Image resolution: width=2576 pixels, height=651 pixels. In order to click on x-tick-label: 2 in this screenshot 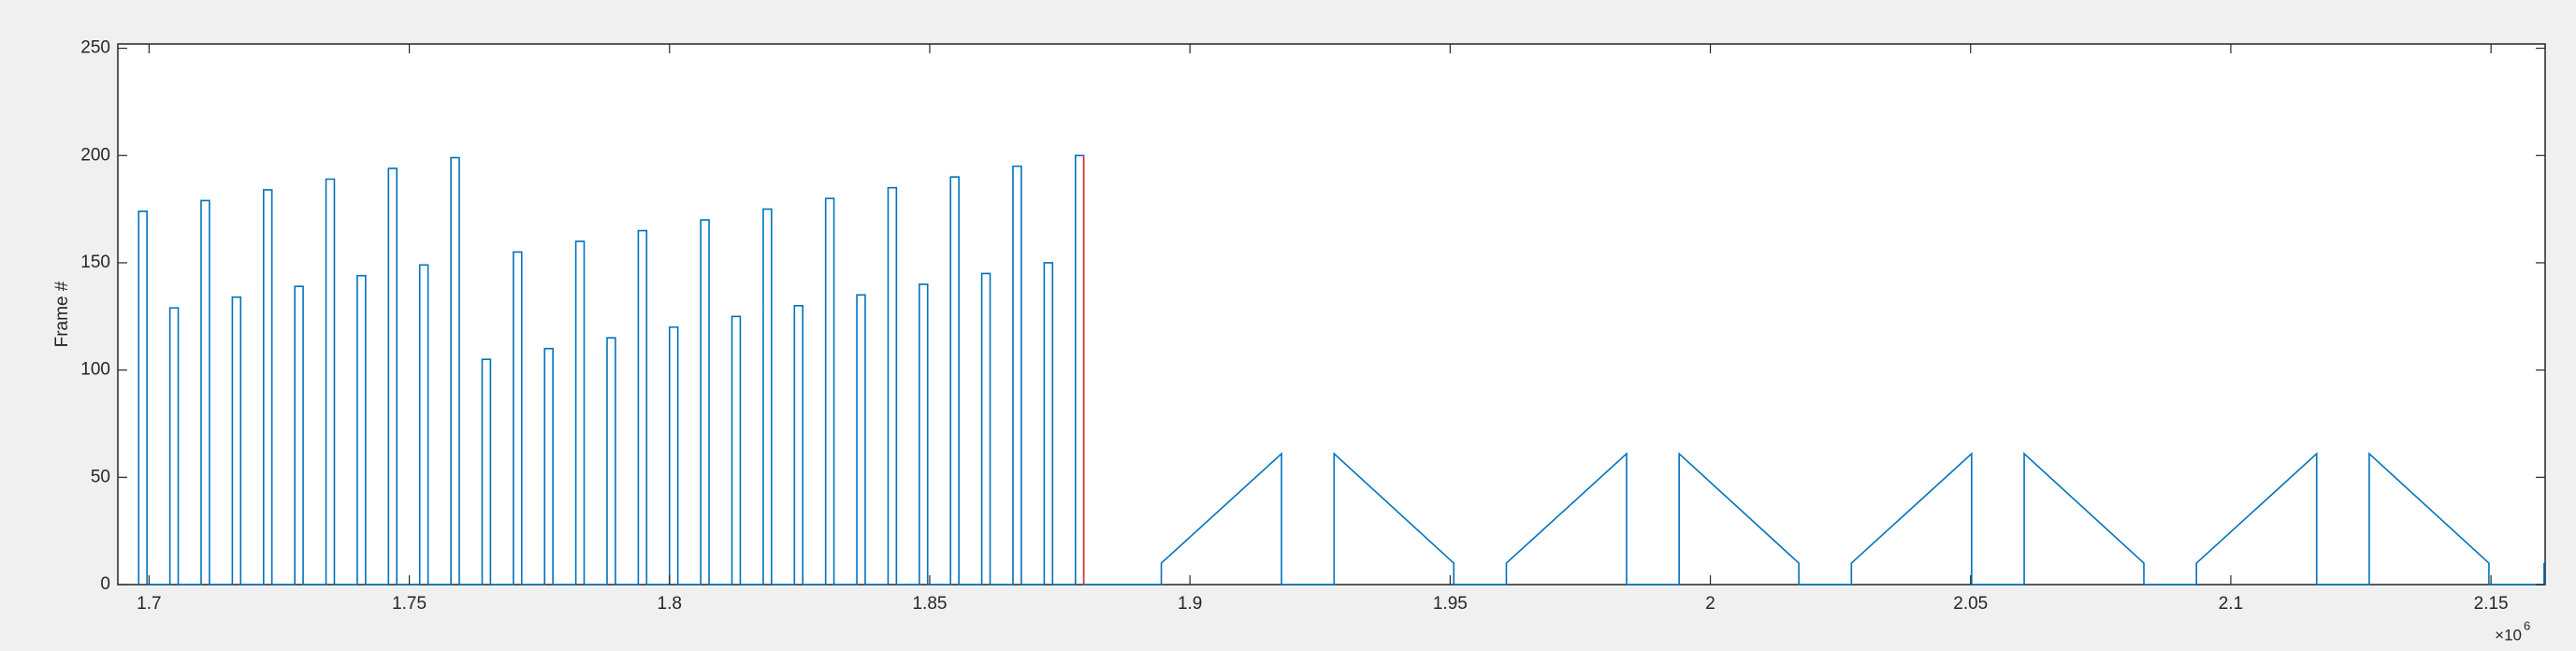, I will do `click(1710, 604)`.